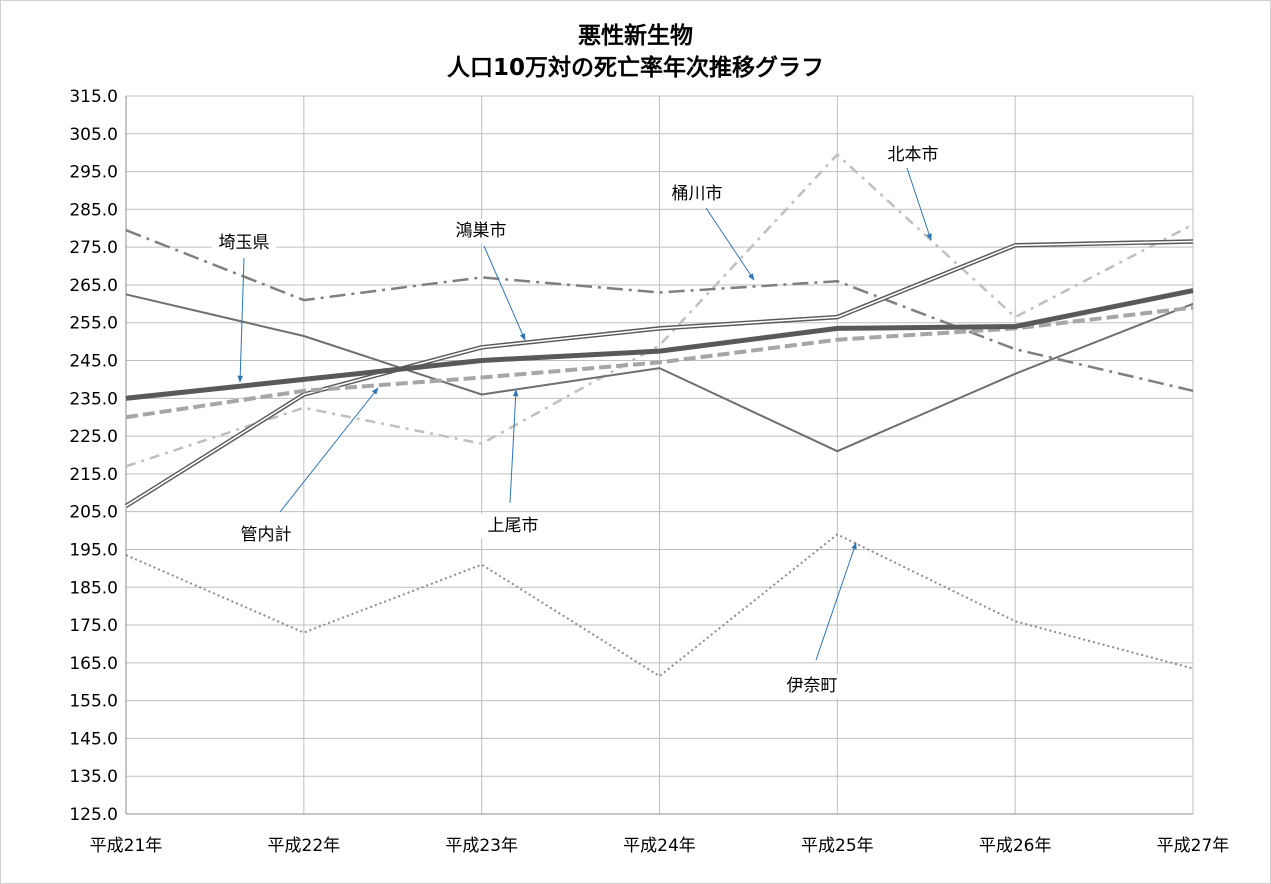  What do you see at coordinates (126, 846) in the screenshot?
I see `x-tick-label: 平成21年` at bounding box center [126, 846].